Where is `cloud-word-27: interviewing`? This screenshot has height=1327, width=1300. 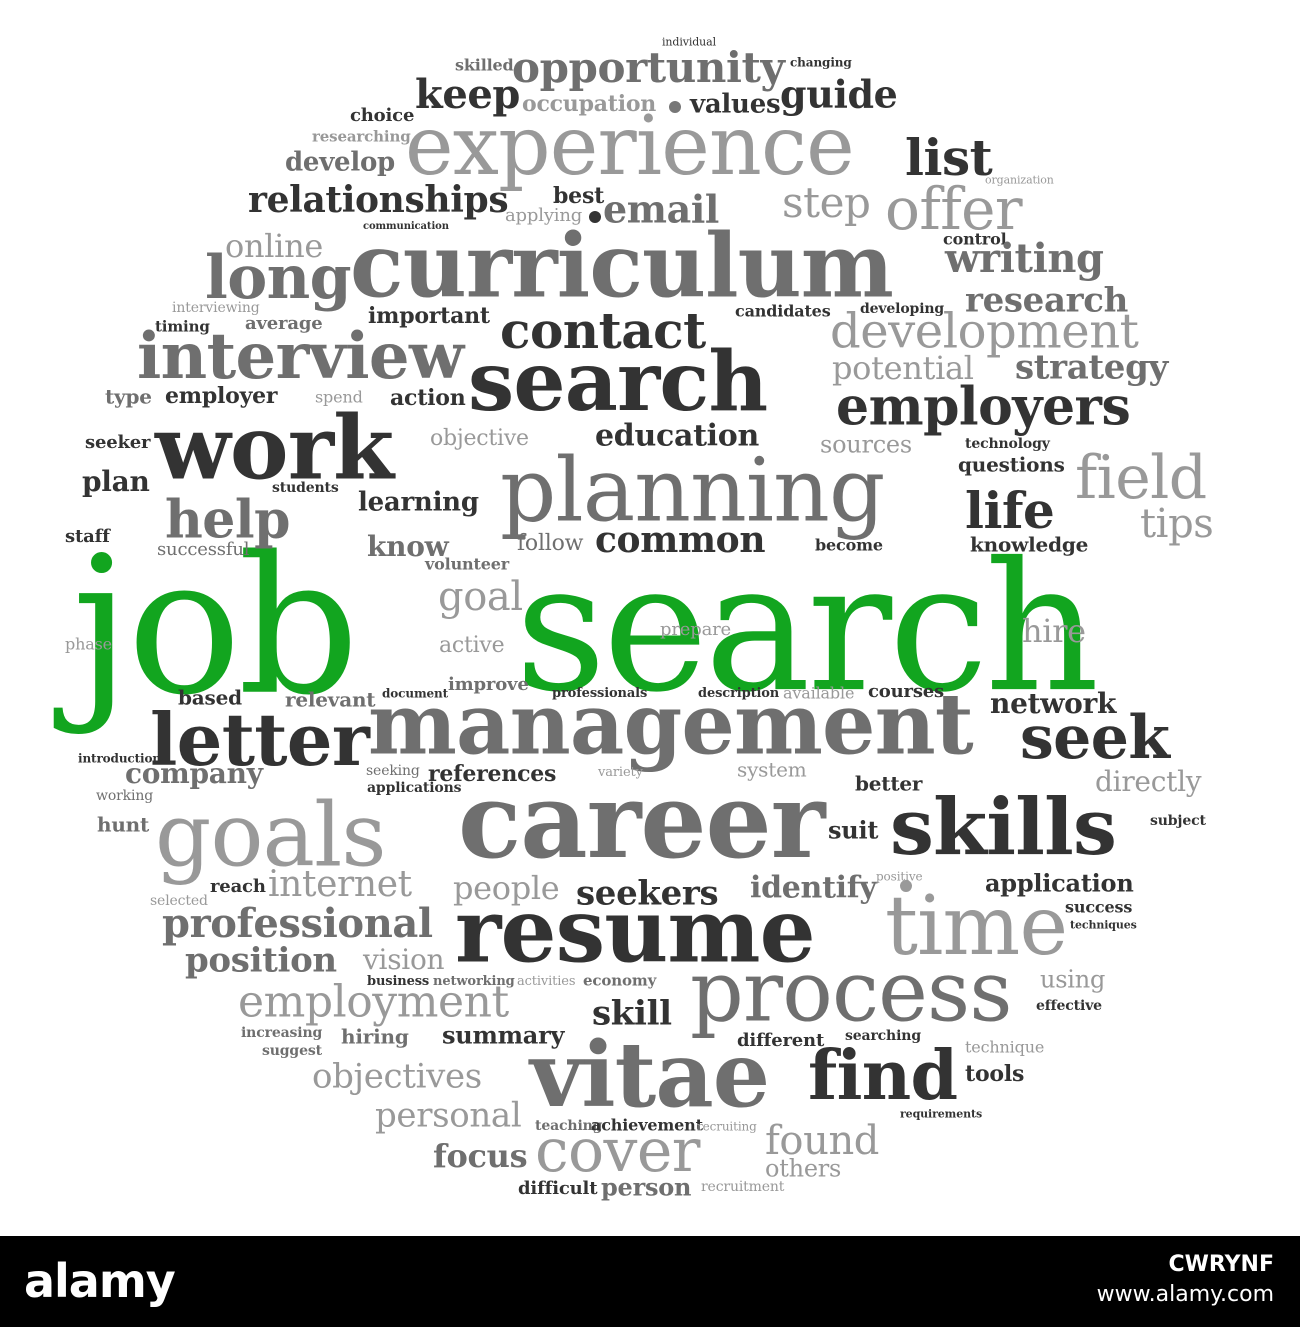
cloud-word-27: interviewing is located at coordinates (216, 308).